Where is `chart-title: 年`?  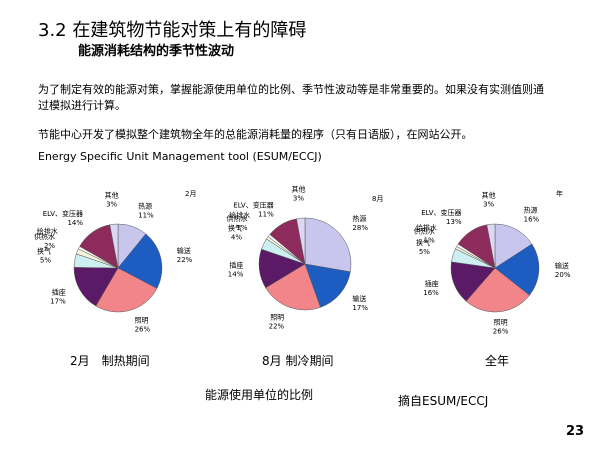 chart-title: 年 is located at coordinates (559, 193).